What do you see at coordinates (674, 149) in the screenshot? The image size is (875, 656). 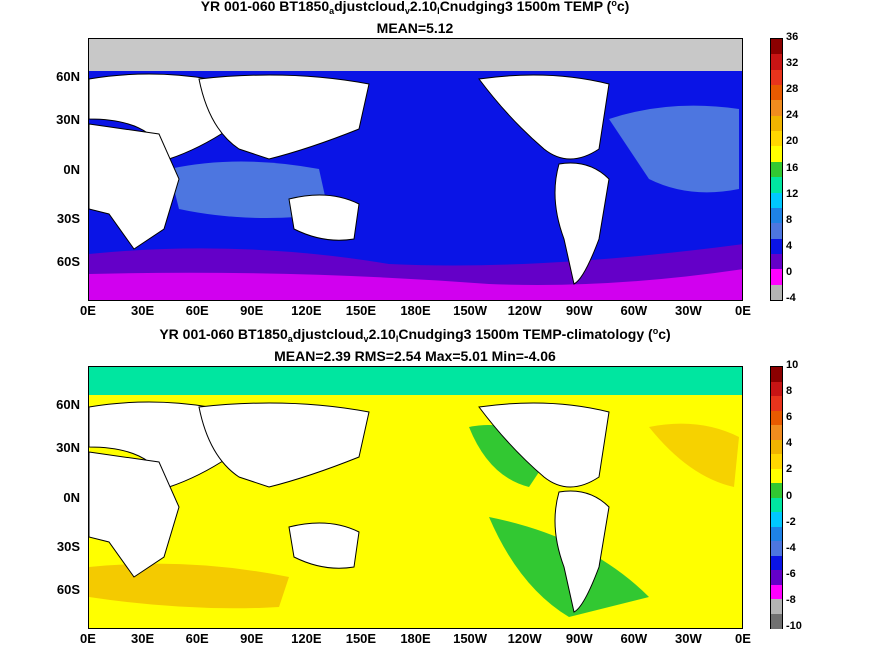 I see `atlantic-region` at bounding box center [674, 149].